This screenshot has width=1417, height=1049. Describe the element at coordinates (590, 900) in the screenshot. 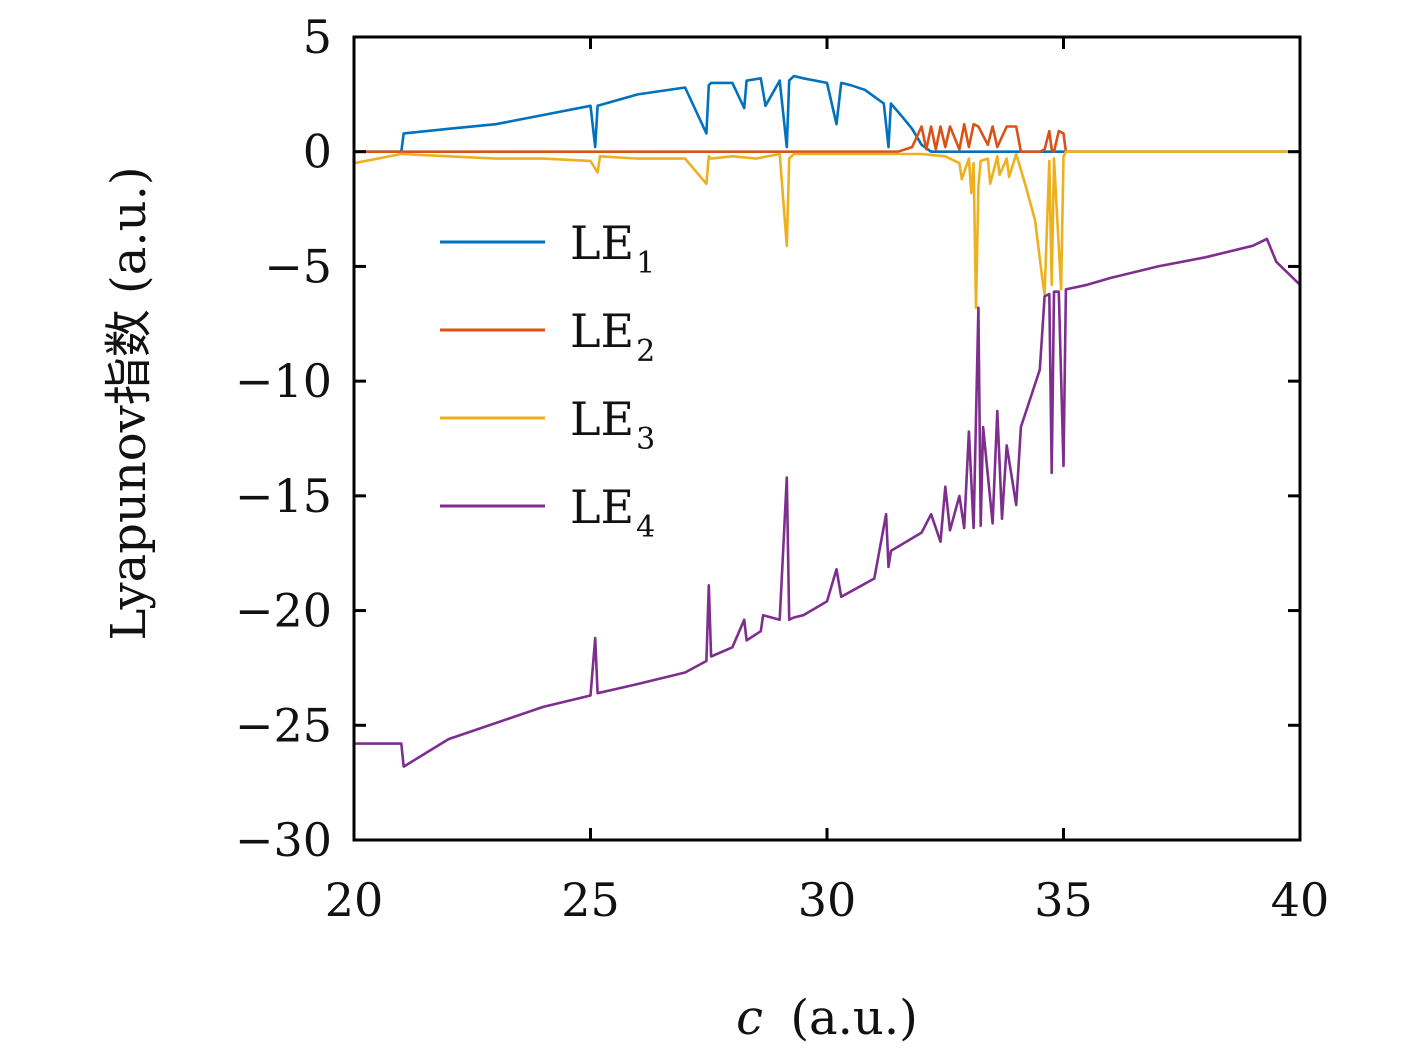

I see `x-tick-label: 25` at that location.